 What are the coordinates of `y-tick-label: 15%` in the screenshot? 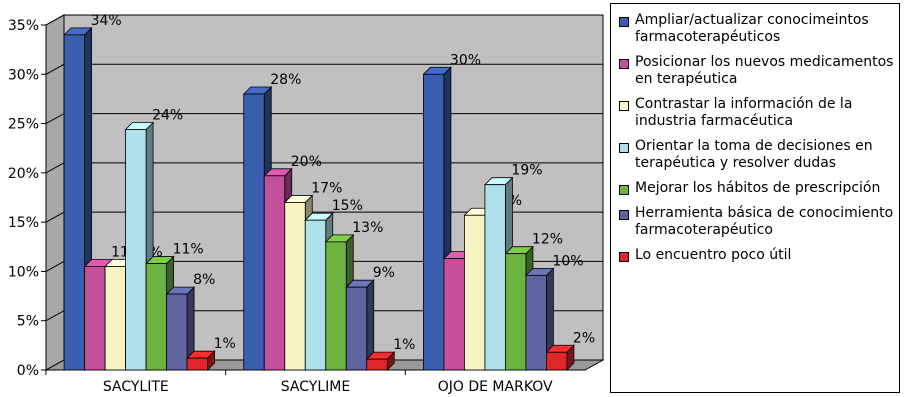 It's located at (23, 223).